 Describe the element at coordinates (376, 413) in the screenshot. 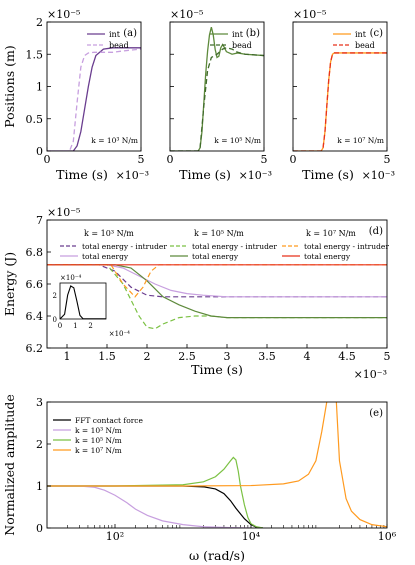

I see `panel-label: (e)` at that location.